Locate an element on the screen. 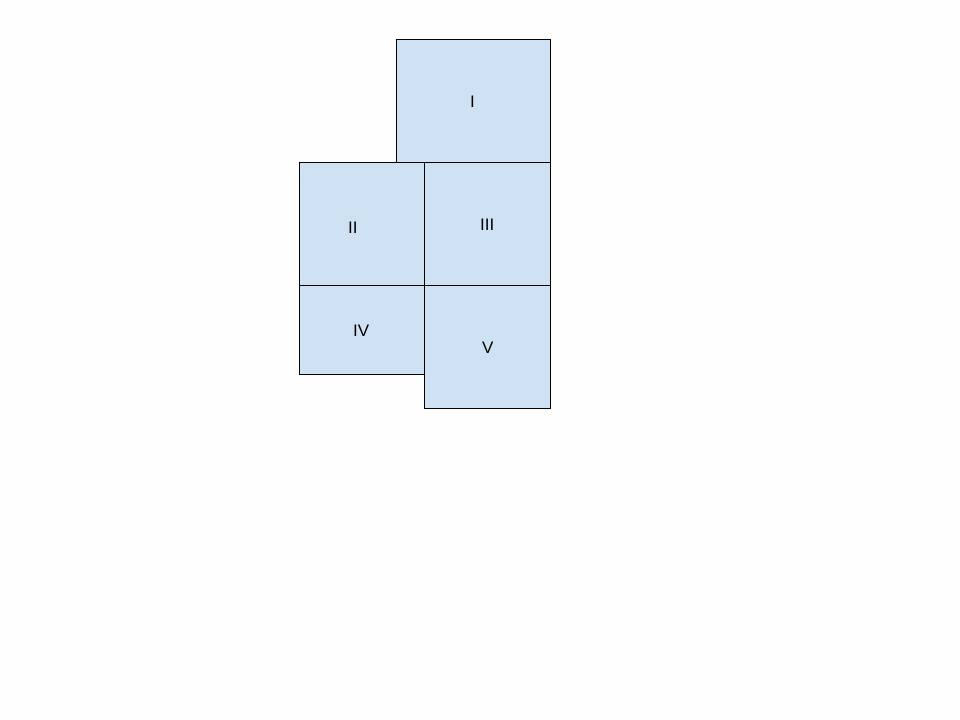 This screenshot has width=960, height=720. box-iii-label: III is located at coordinates (487, 224).